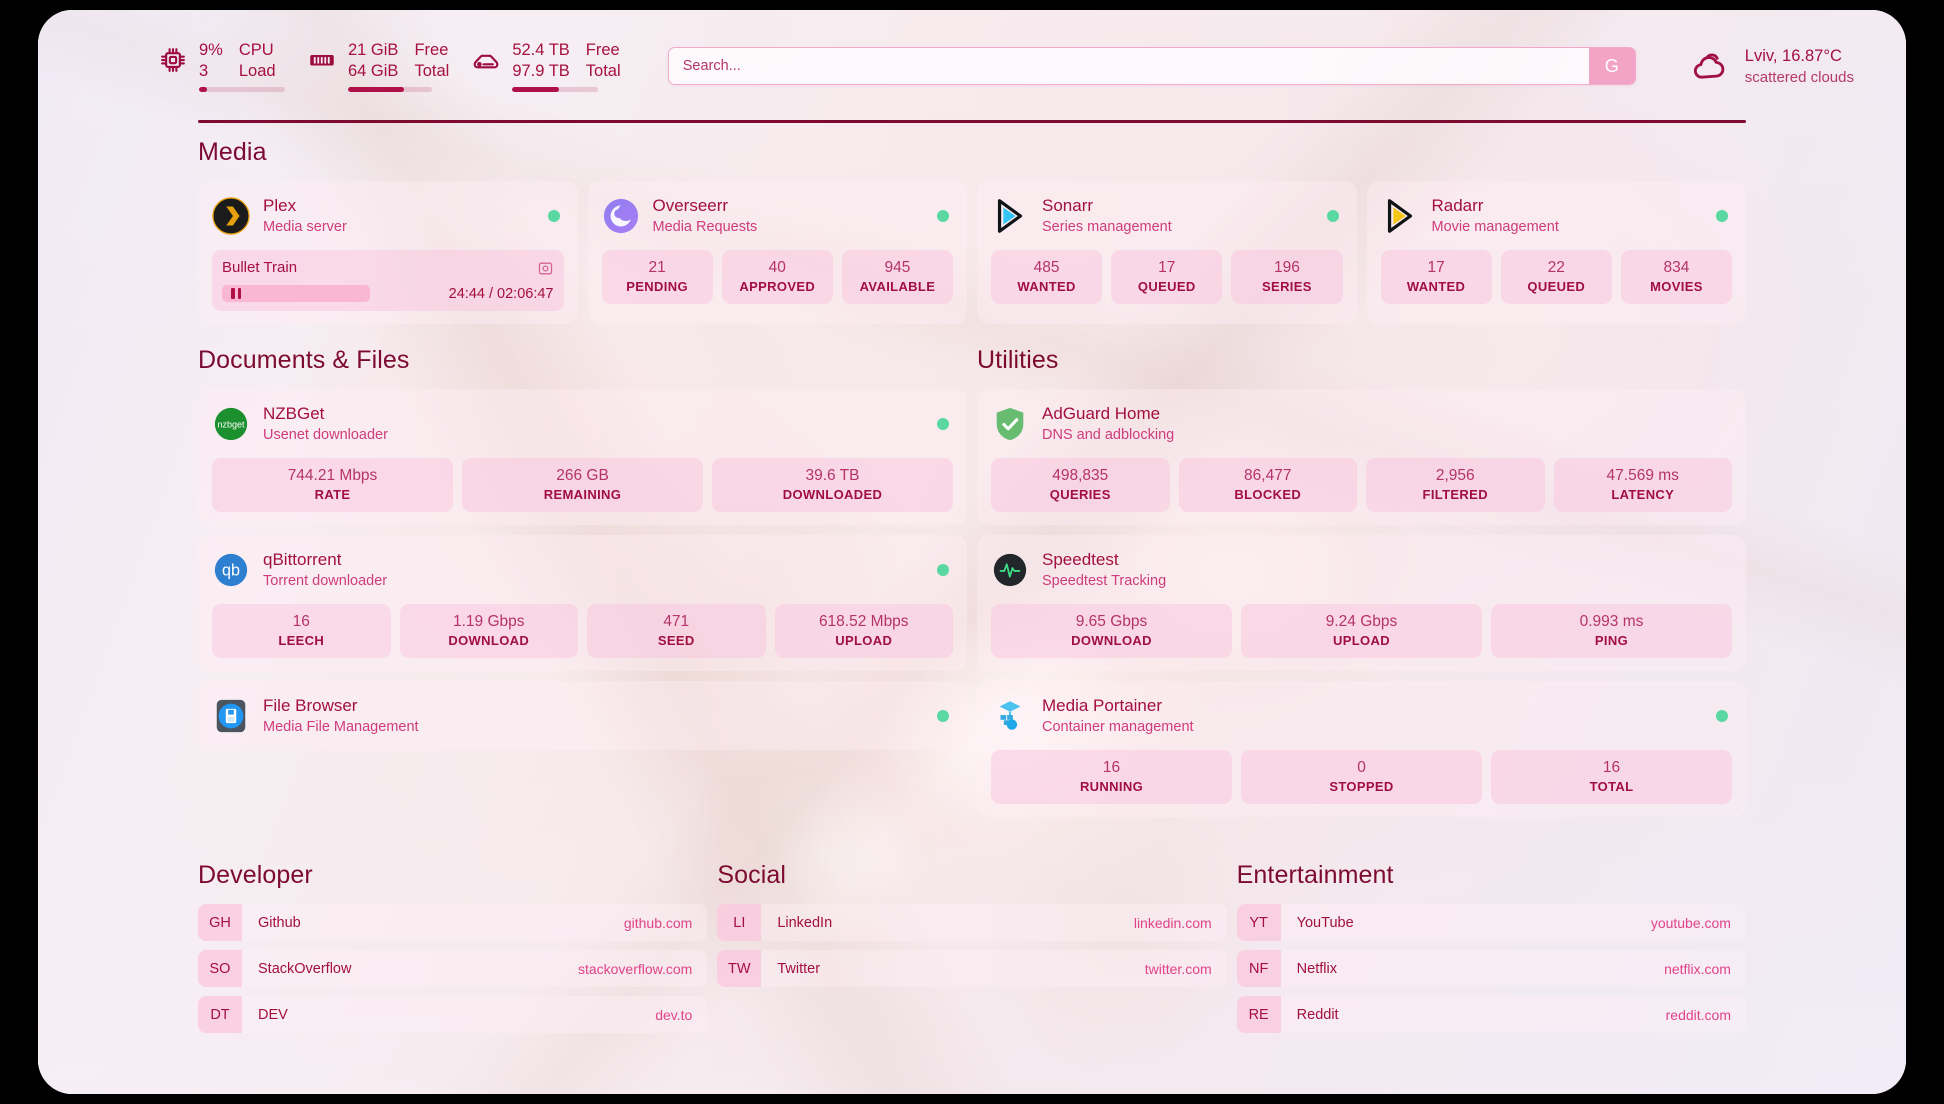 The image size is (1944, 1104). Describe the element at coordinates (1361, 777) in the screenshot. I see `portainer-stats: 16 RUNNING 0 STOPPED 16 TOTAL` at that location.